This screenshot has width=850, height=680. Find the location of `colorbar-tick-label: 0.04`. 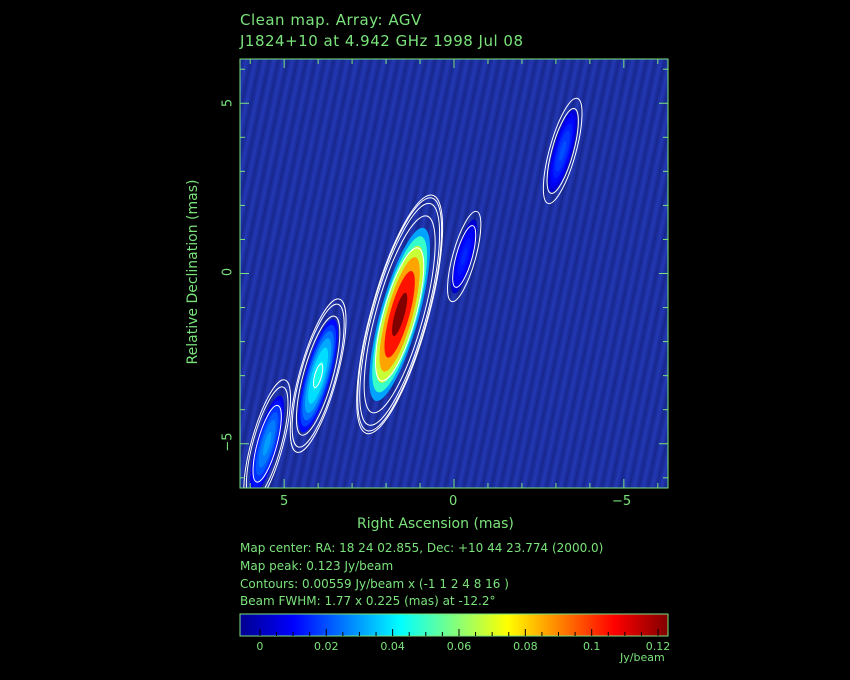

colorbar-tick-label: 0.04 is located at coordinates (392, 646).